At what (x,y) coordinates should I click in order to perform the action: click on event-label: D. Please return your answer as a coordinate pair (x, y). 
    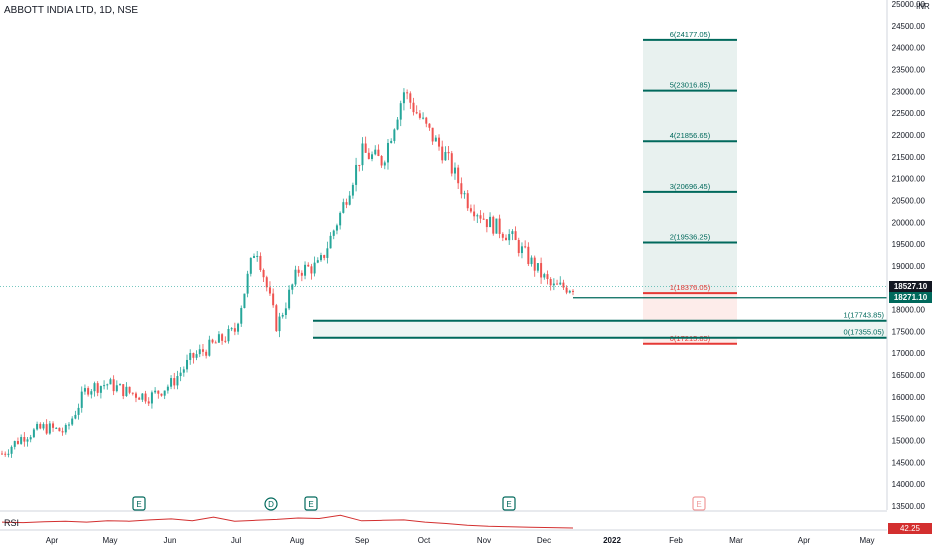
    Looking at the image, I should click on (271, 504).